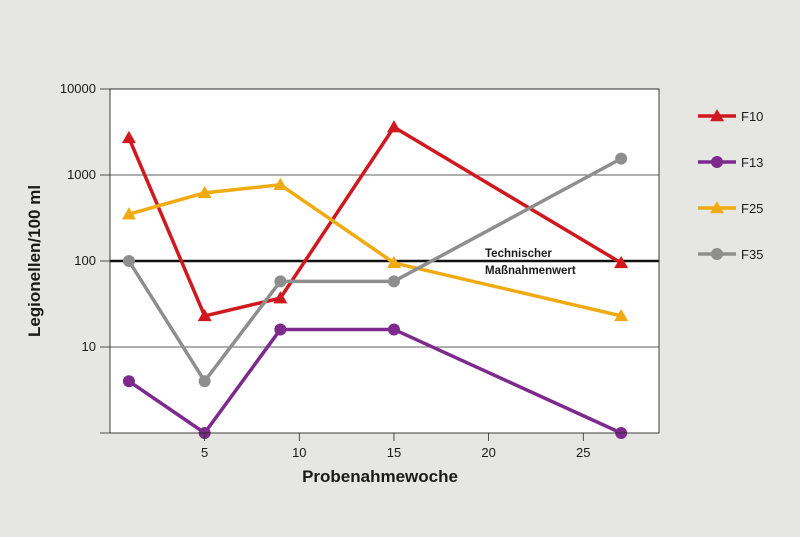 The image size is (800, 537). What do you see at coordinates (518, 254) in the screenshot?
I see `reference-label-line1: Technischer` at bounding box center [518, 254].